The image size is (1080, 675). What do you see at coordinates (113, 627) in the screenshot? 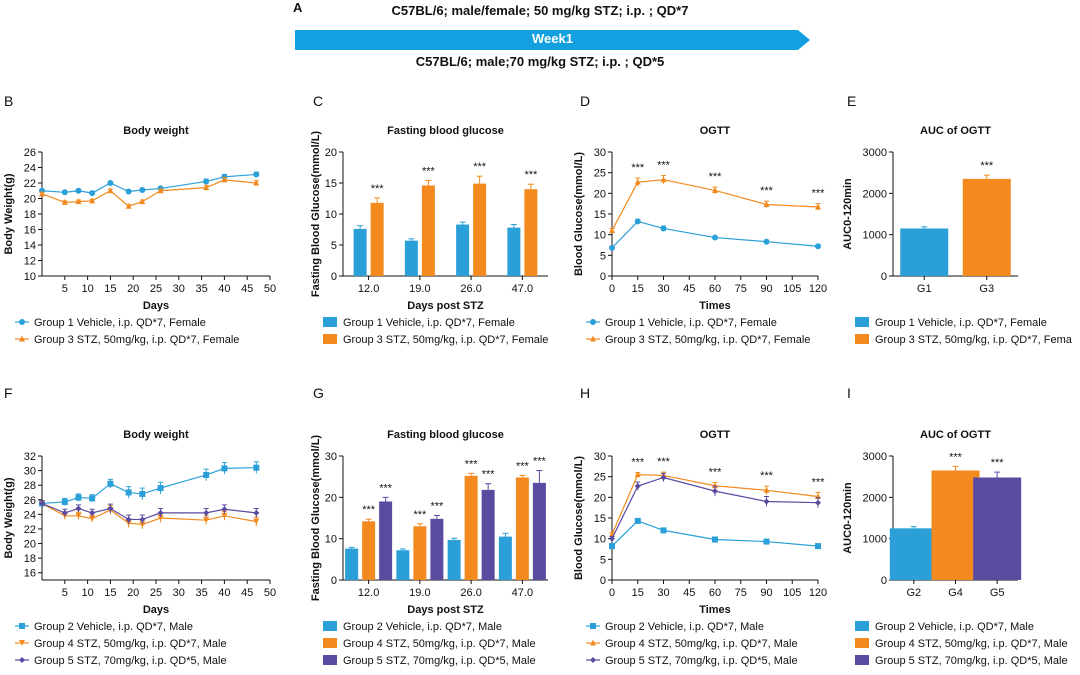
I see `legend-label-F-0: Group 2 Vehicle, i.p. QD*7, Male` at bounding box center [113, 627].